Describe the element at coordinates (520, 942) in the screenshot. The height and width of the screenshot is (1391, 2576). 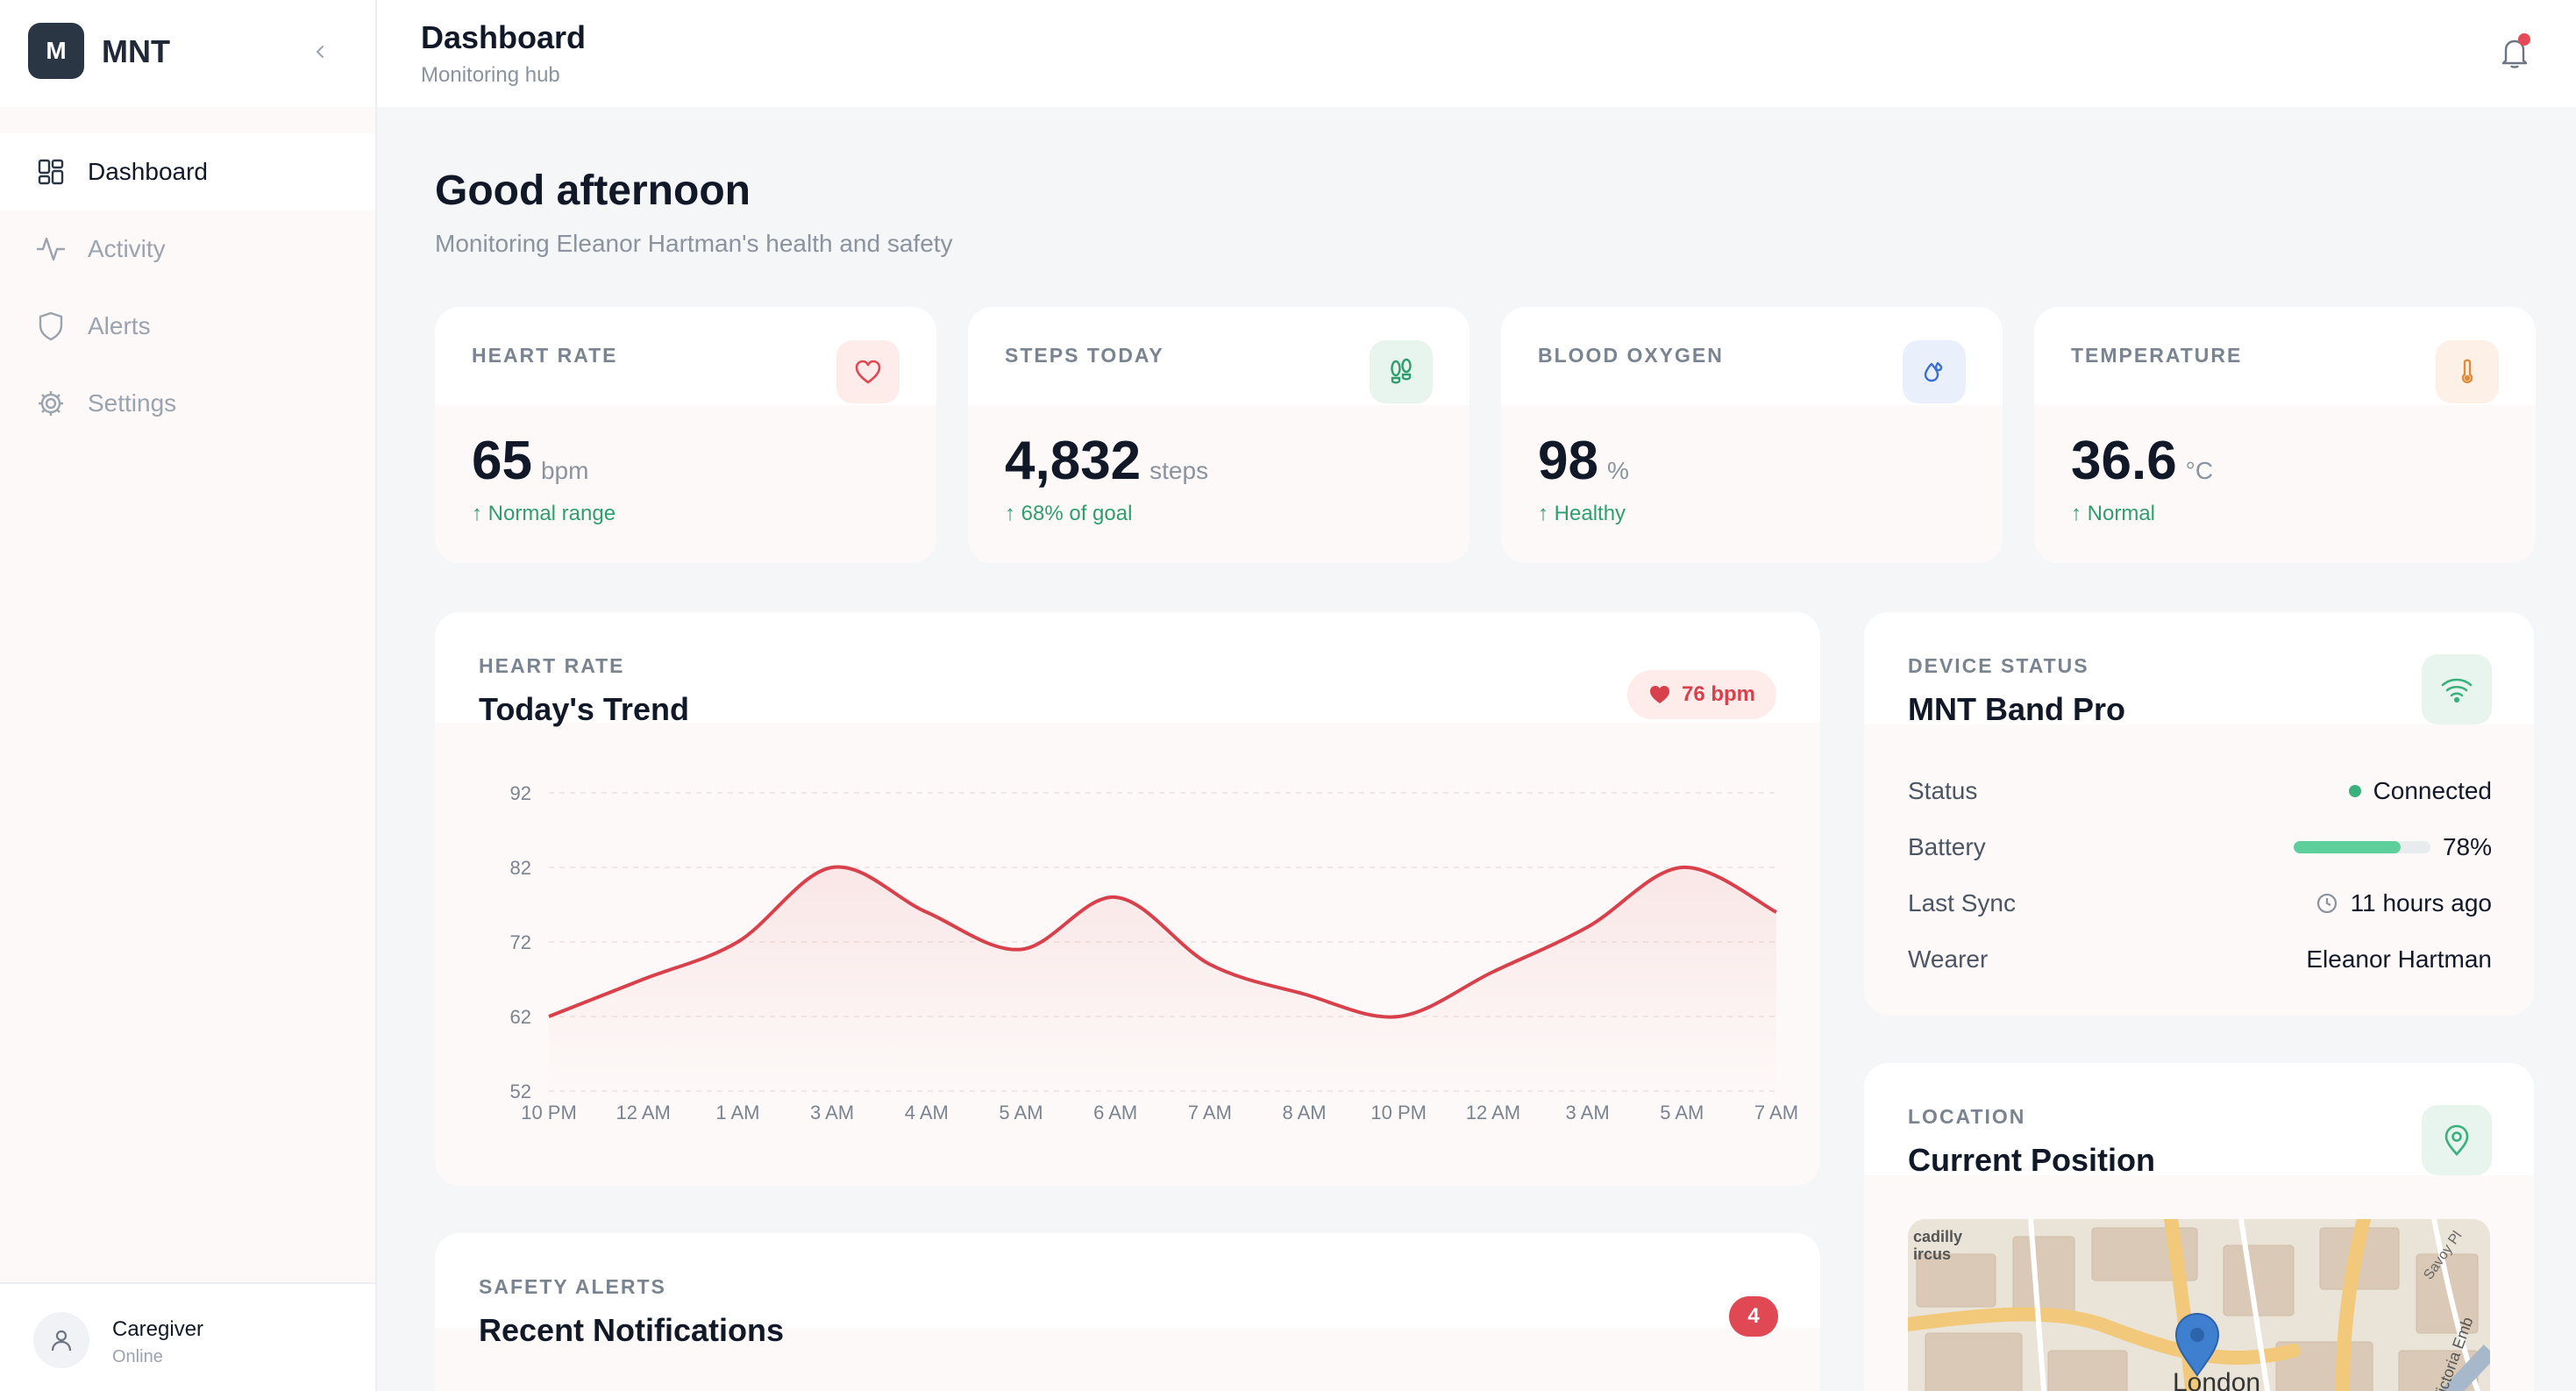
I see `y-tick-label: 72` at that location.